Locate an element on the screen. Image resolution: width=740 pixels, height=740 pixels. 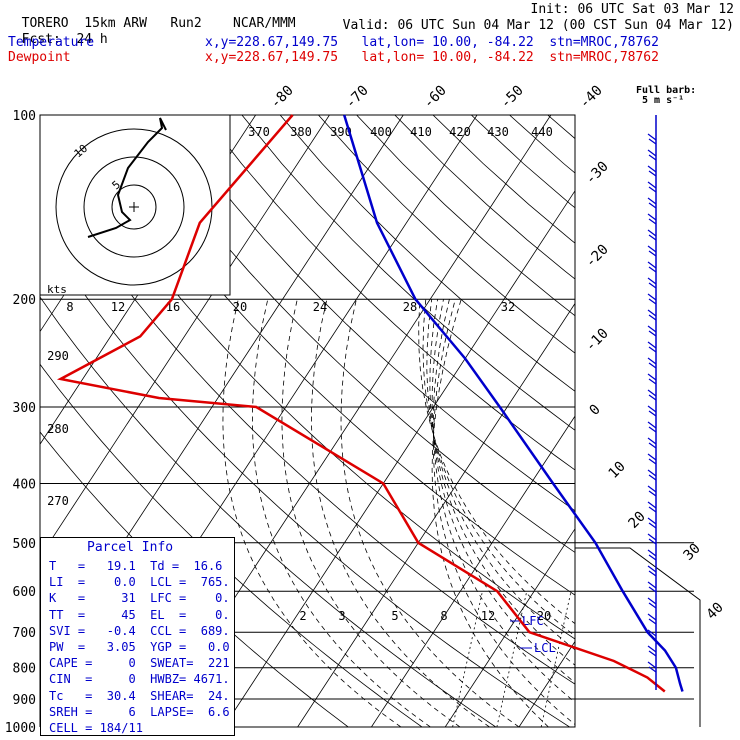
theta-label: 280 is located at coordinates (58, 429).